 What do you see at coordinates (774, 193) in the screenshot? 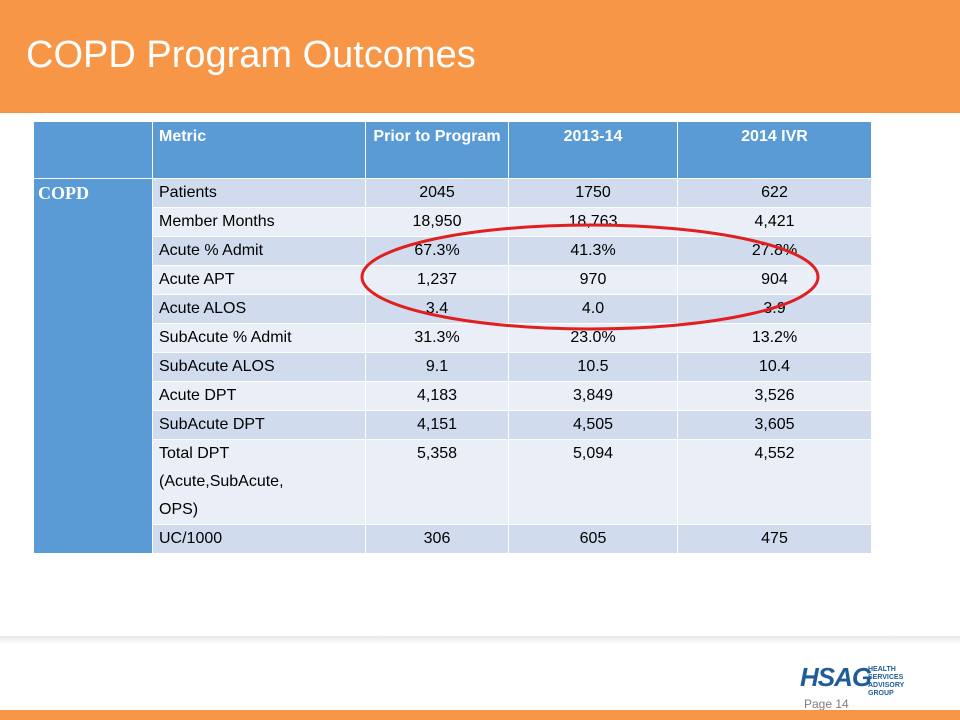
I see `value-cell: 622` at bounding box center [774, 193].